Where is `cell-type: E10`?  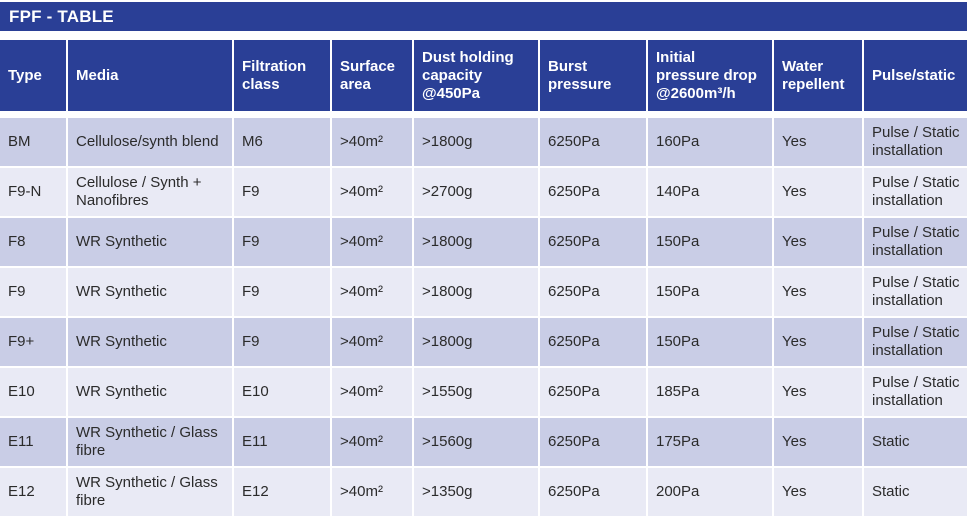 cell-type: E10 is located at coordinates (33, 392).